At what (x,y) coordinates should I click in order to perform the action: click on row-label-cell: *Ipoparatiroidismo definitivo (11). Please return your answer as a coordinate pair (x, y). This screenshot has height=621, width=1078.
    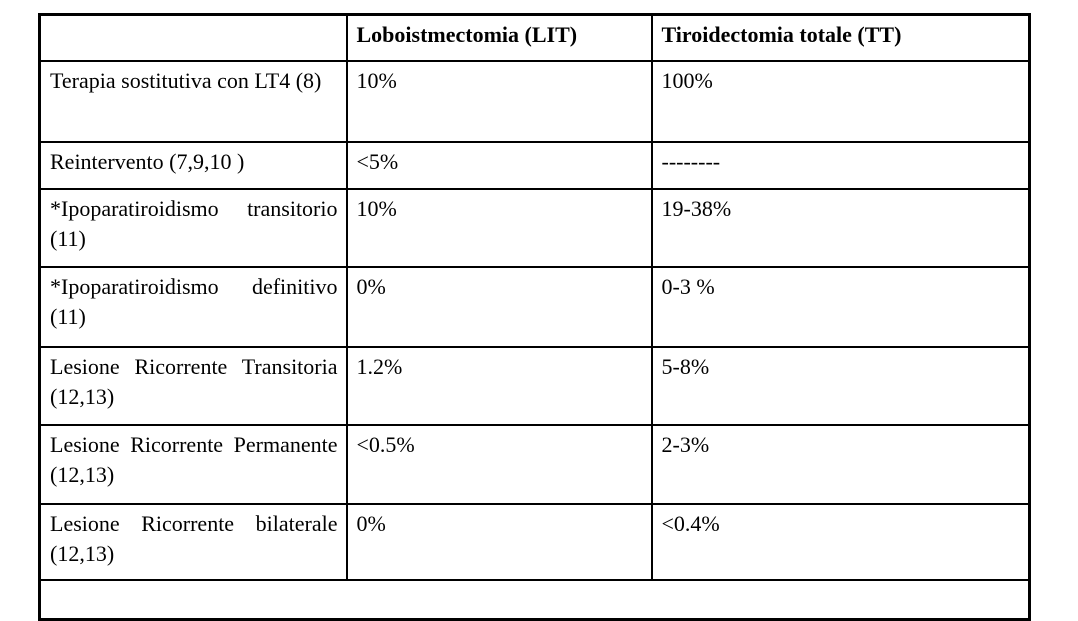
    Looking at the image, I should click on (193, 306).